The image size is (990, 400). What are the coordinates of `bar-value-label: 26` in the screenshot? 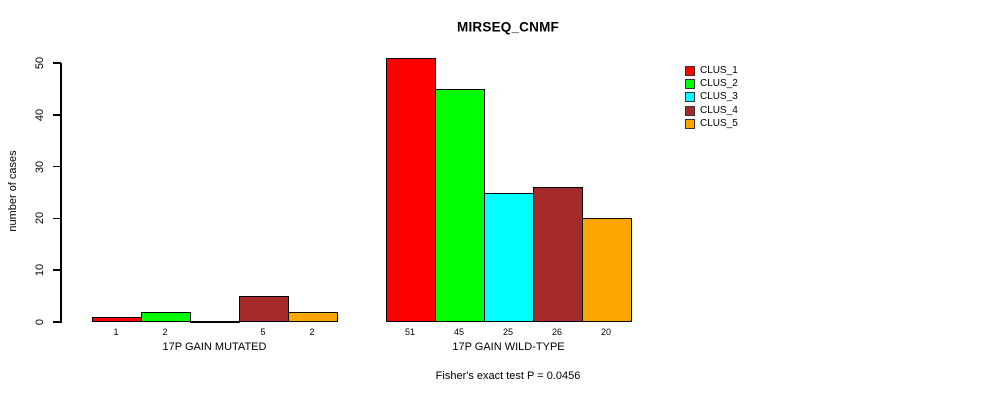 It's located at (557, 331).